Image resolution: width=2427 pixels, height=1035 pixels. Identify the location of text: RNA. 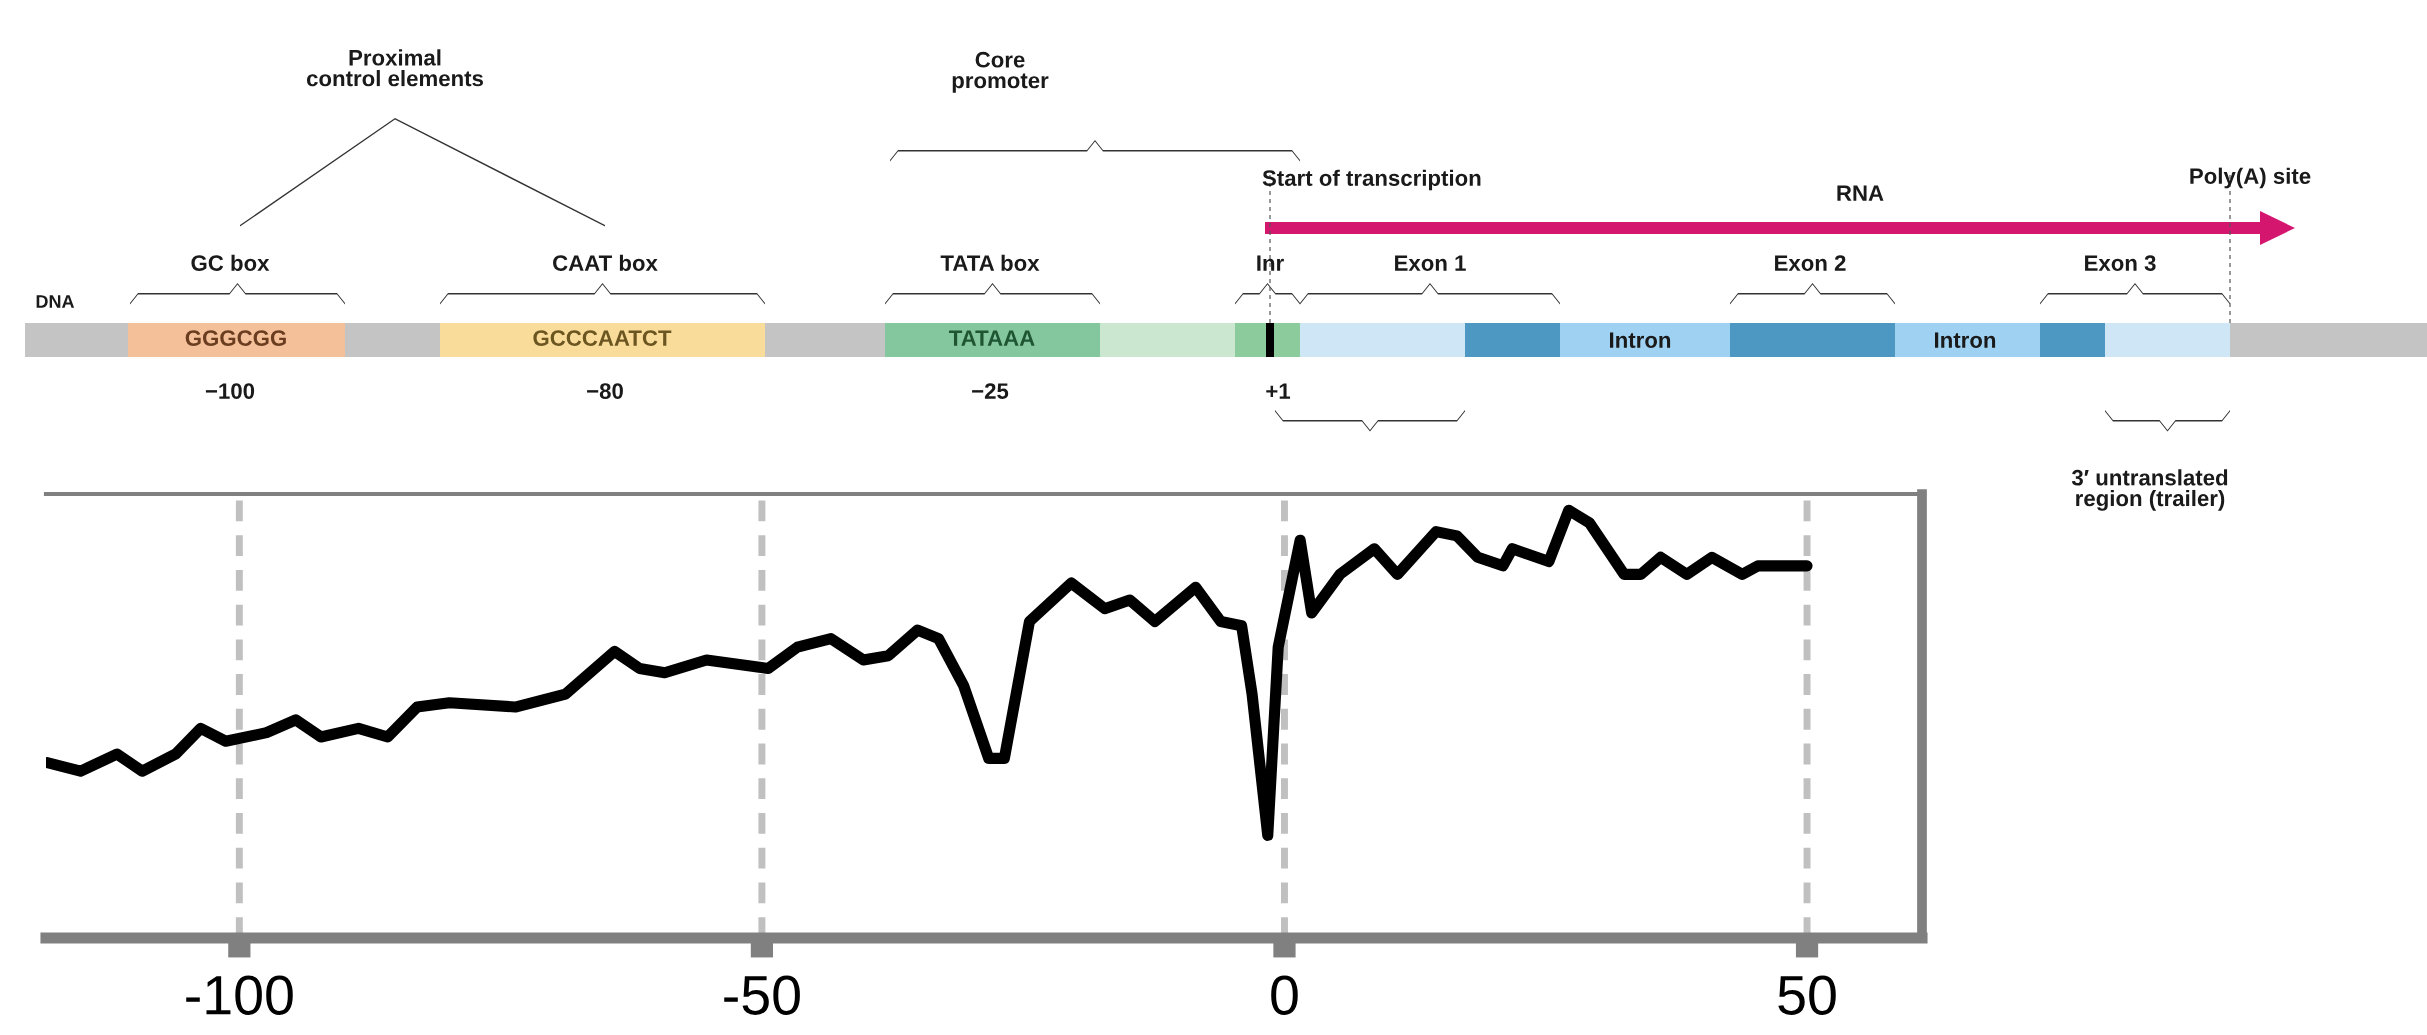
(1860, 193).